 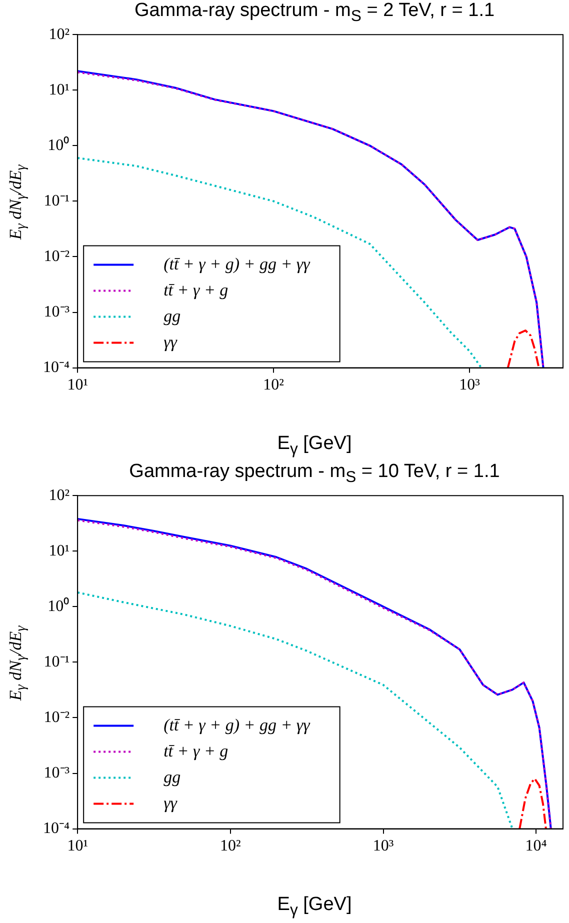 What do you see at coordinates (536, 846) in the screenshot?
I see `x-tick-label: 10⁴` at bounding box center [536, 846].